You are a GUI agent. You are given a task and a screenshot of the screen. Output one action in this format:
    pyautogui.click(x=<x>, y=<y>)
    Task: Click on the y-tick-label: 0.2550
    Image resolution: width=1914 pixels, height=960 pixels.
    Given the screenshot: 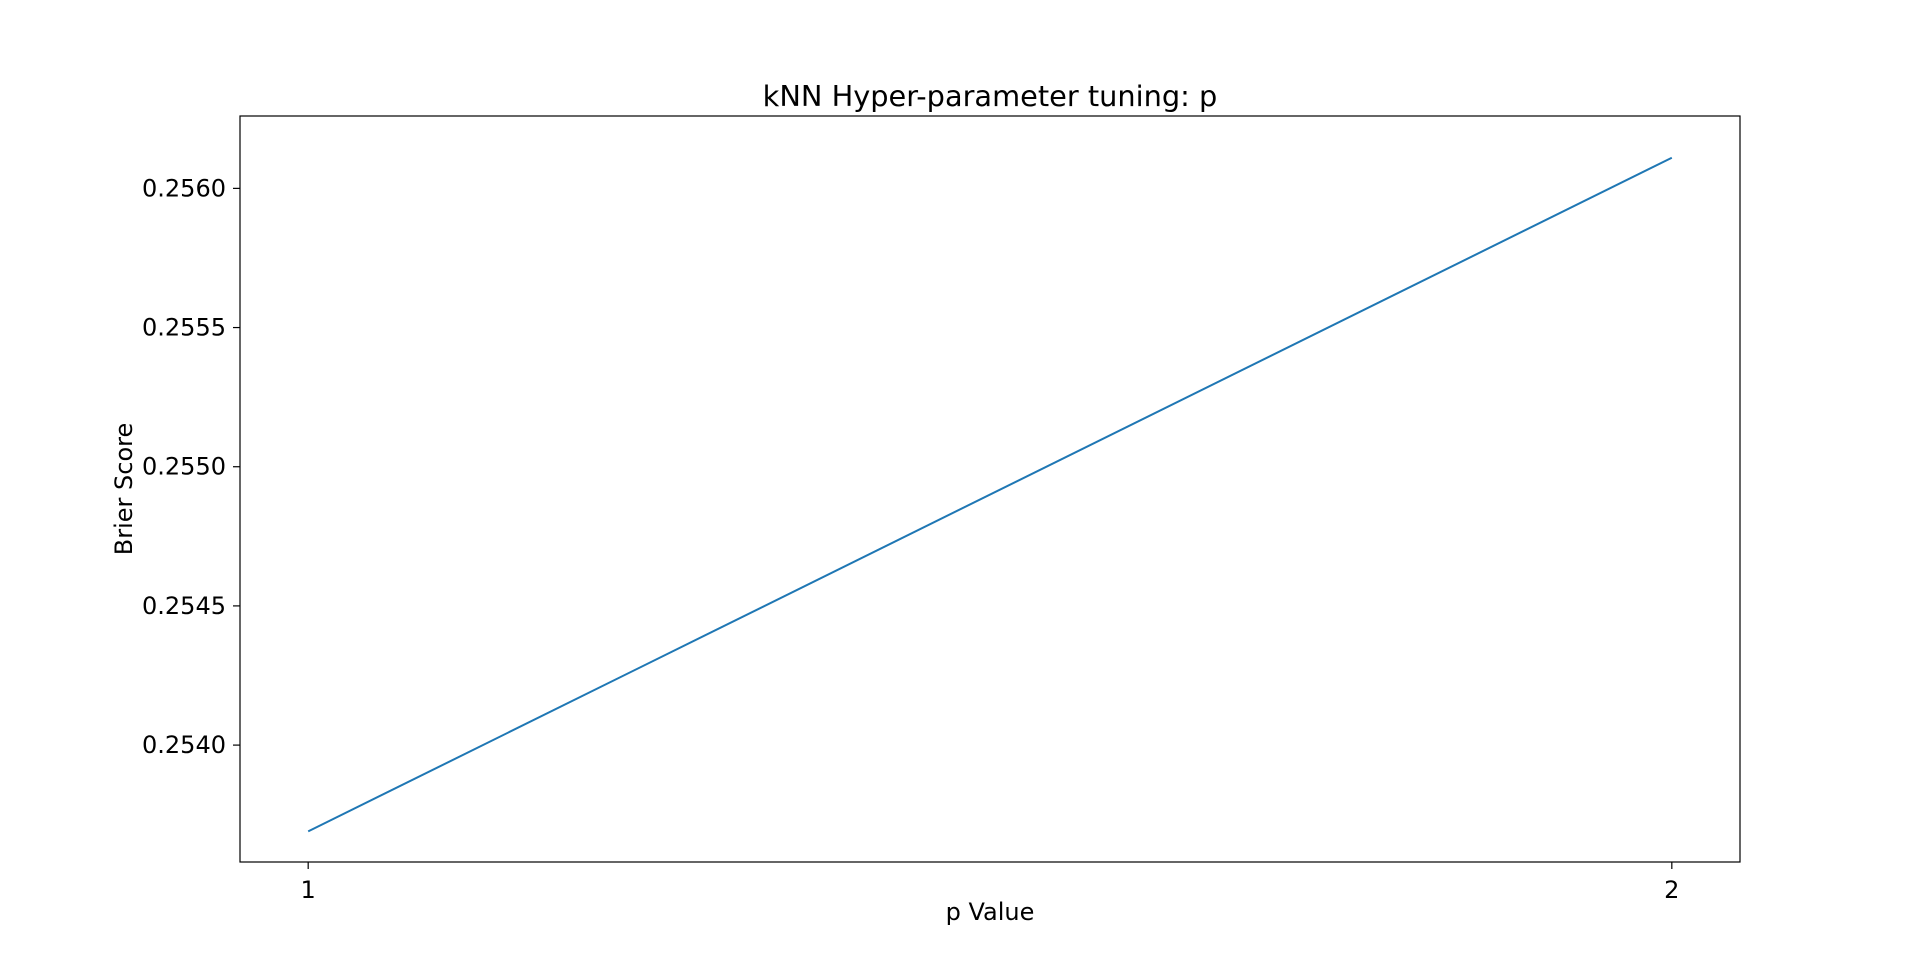 What is the action you would take?
    pyautogui.click(x=184, y=467)
    